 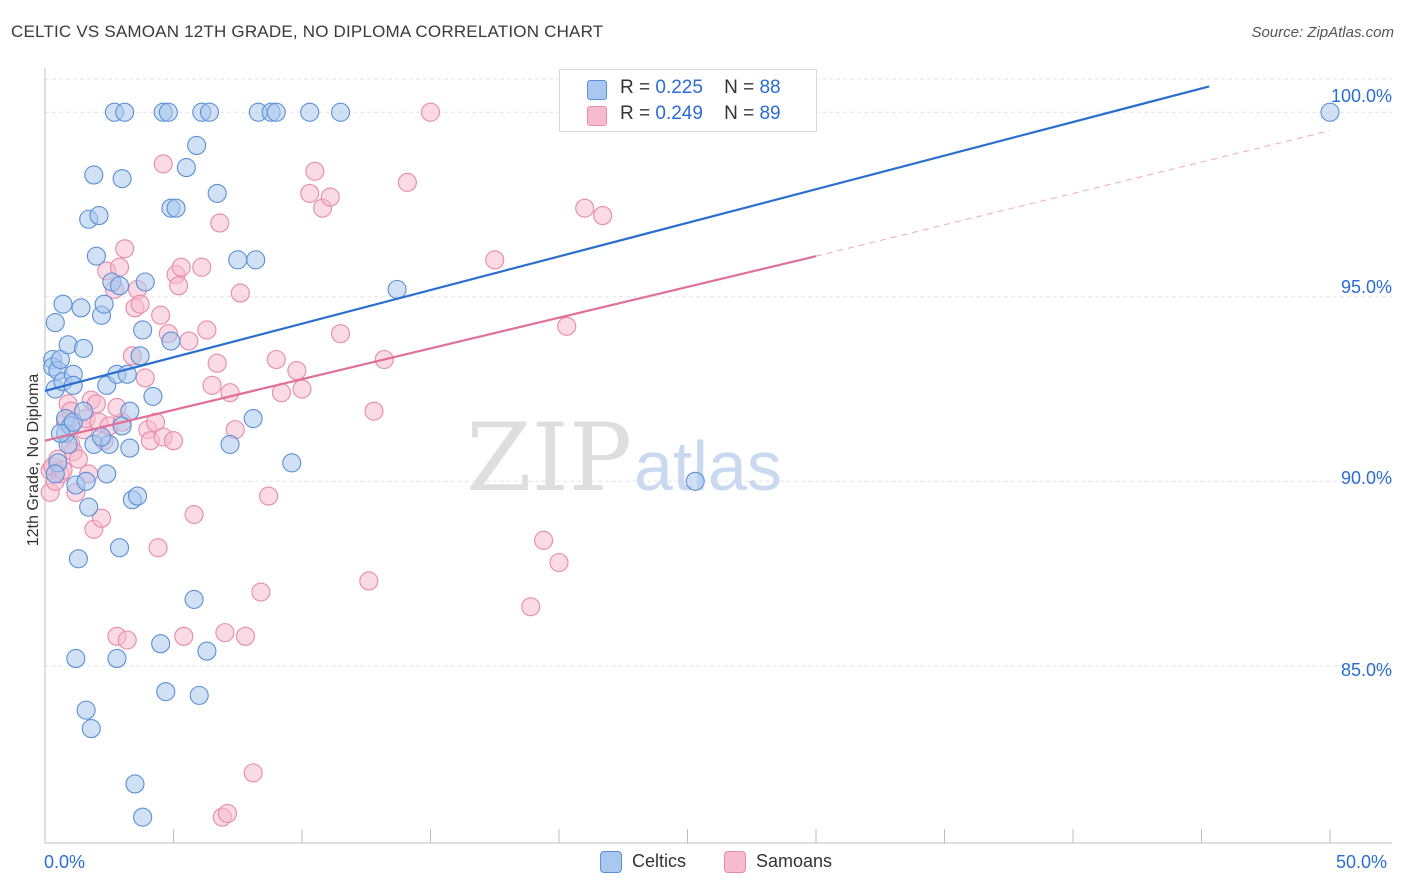 I want to click on celtics-n-label: N =, so click(x=739, y=87).